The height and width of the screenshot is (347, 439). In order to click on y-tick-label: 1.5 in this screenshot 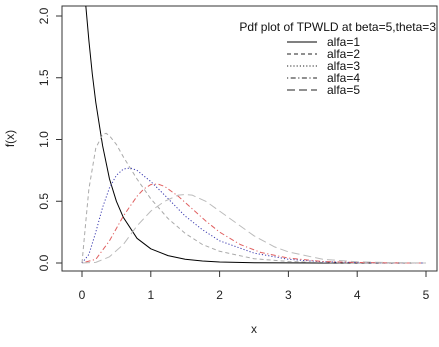, I will do `click(44, 77)`.